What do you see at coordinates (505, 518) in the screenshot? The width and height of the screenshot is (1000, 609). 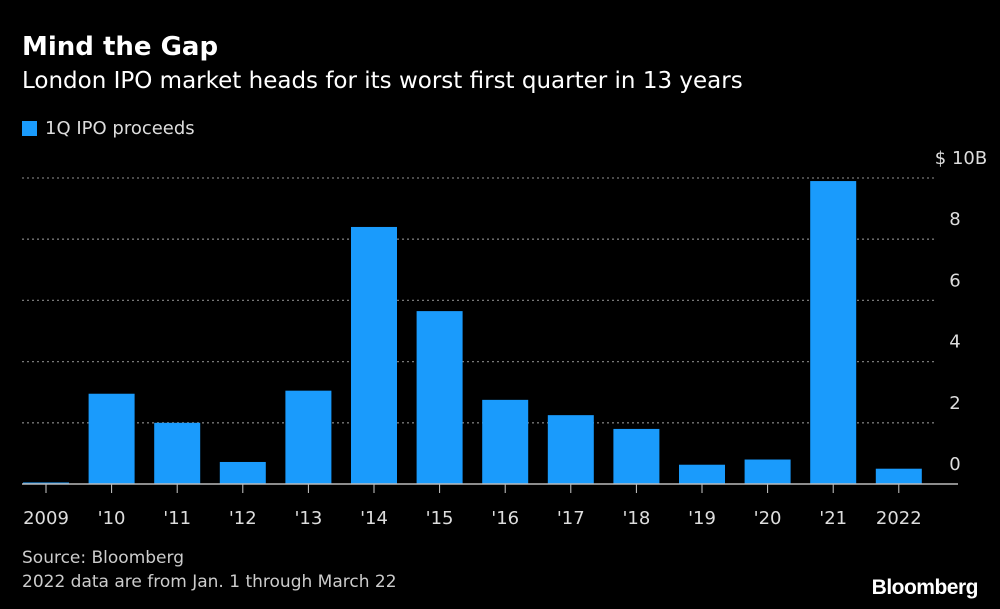 I see `x-tick-label: '16` at bounding box center [505, 518].